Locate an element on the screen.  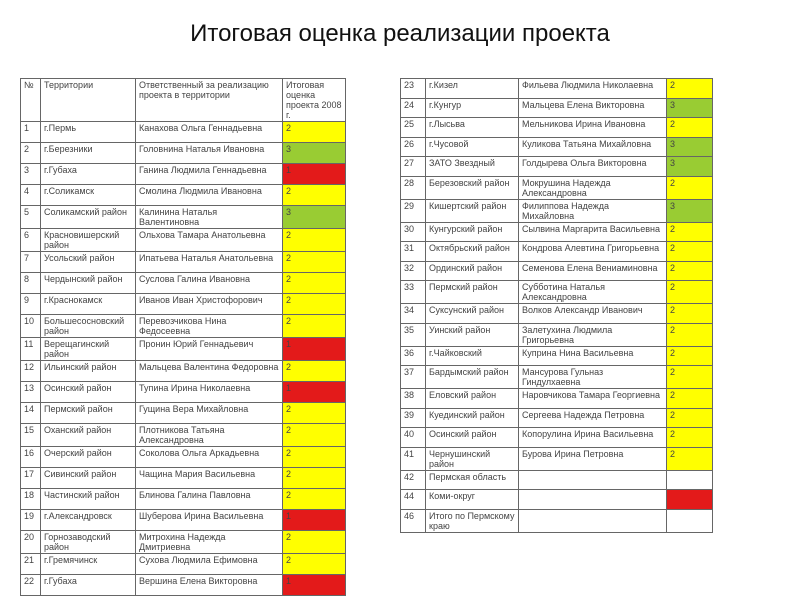
person-cell: Митрохина Надежда Дмитриевна is located at coordinates (209, 542).